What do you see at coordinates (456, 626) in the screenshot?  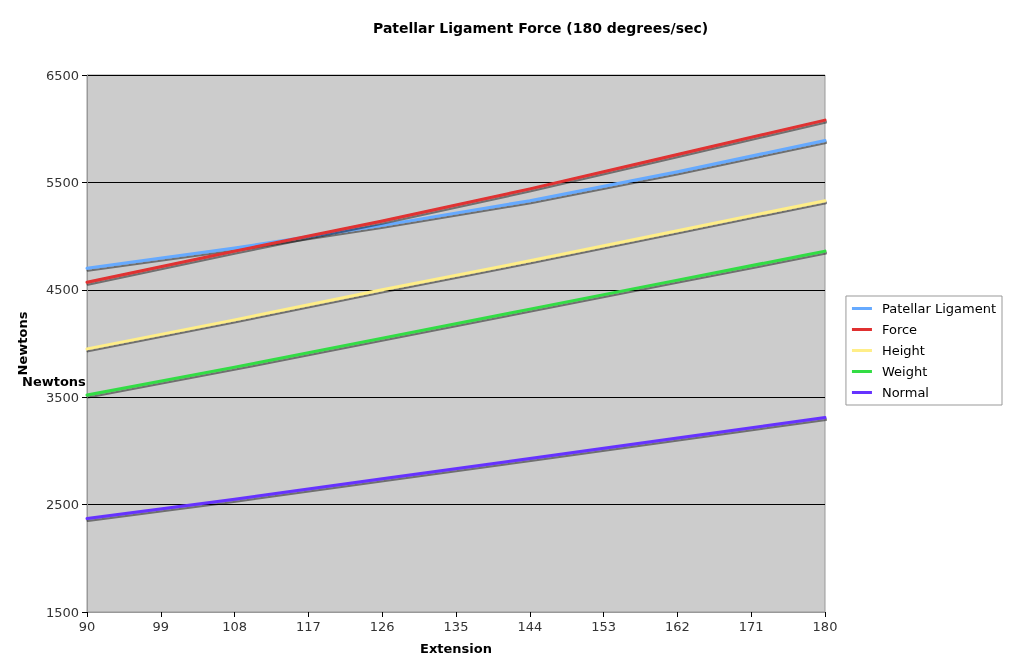 I see `x-tick-label: 135` at bounding box center [456, 626].